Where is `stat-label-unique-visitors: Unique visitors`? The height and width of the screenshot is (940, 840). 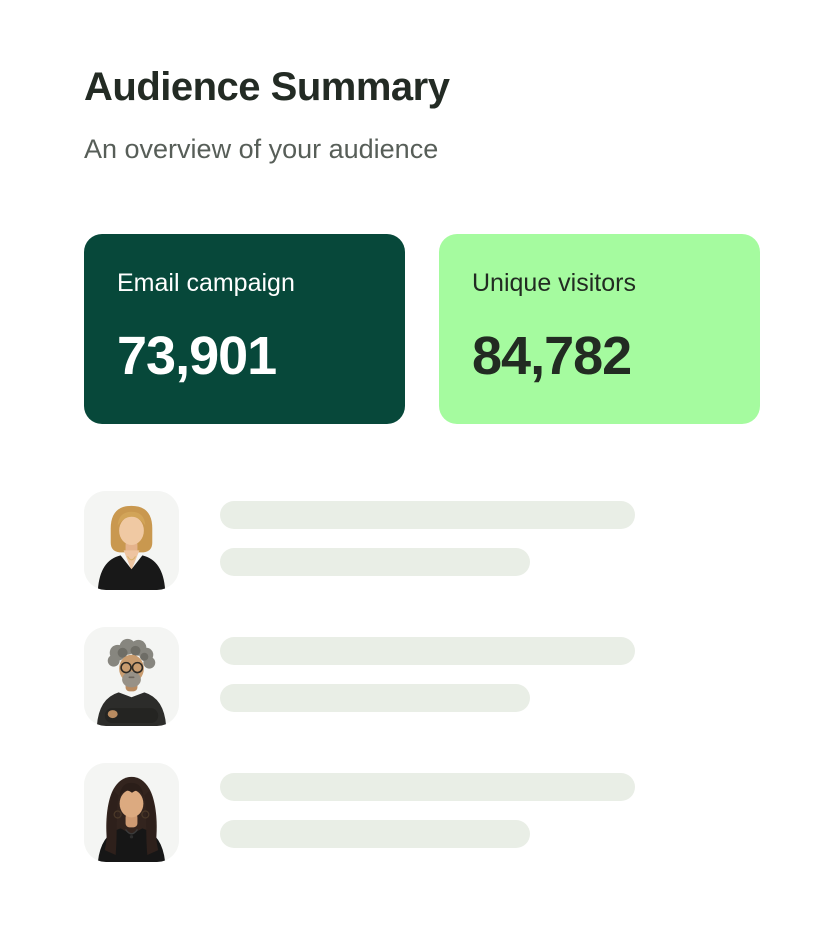
stat-label-unique-visitors: Unique visitors is located at coordinates (554, 283).